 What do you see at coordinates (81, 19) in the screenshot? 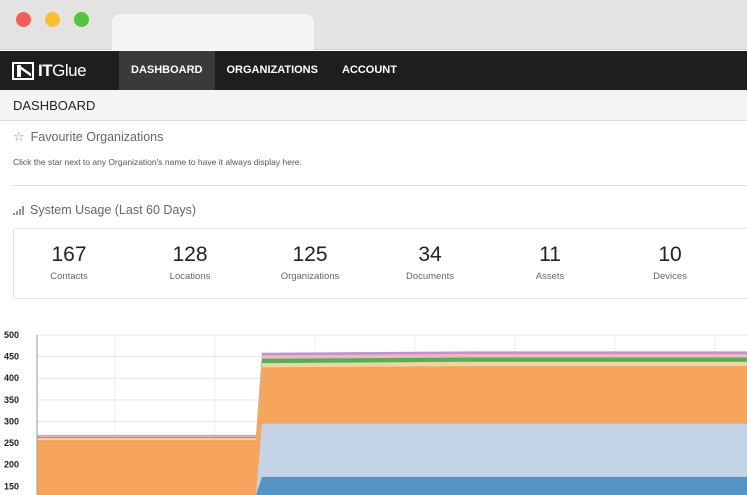
I see `maximize-window-button` at bounding box center [81, 19].